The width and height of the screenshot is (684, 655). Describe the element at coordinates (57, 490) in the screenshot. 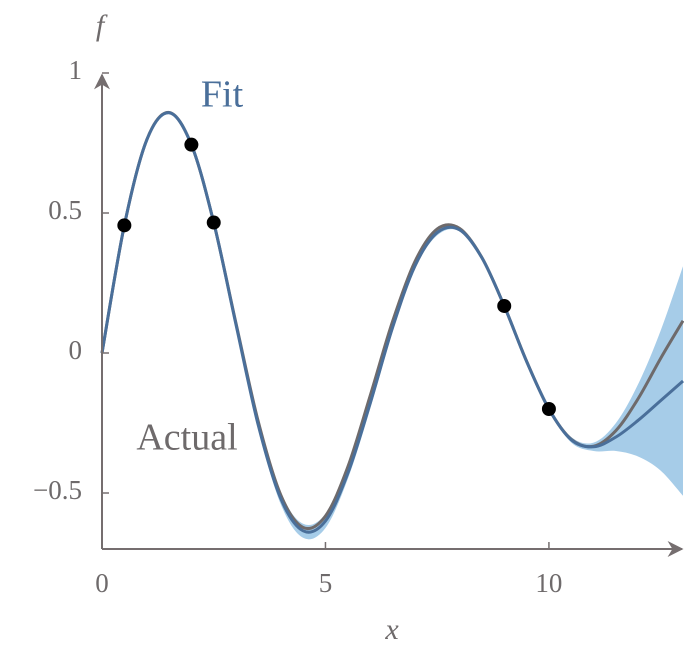

I see `y-tick-label: −0.5` at that location.